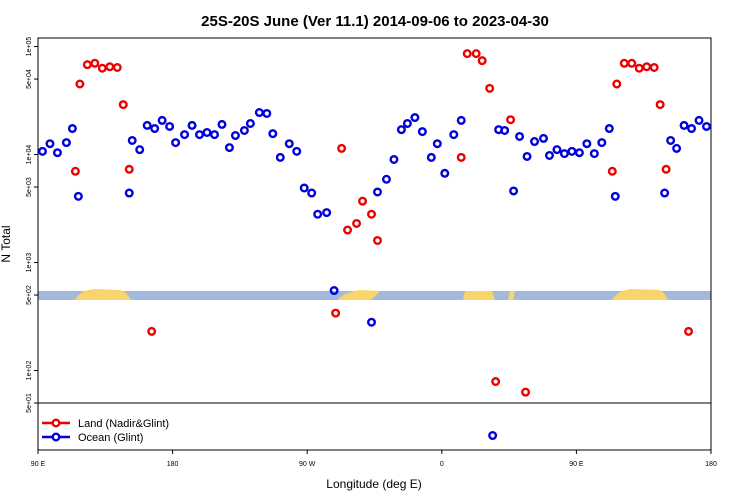 The height and width of the screenshot is (500, 750). I want to click on y-tick-label: 1e+02, so click(29, 371).